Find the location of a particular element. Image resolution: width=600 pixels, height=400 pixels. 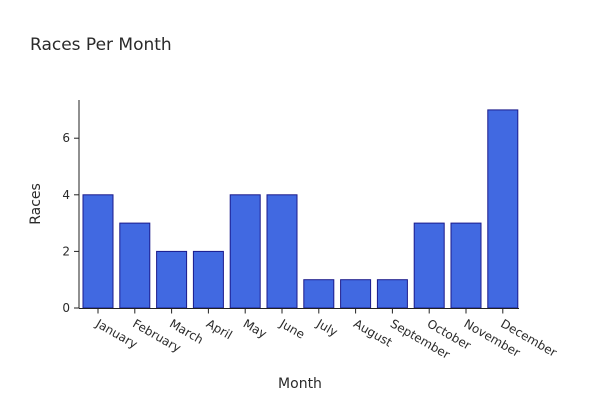

x-tick-label-june: June is located at coordinates (292, 329).